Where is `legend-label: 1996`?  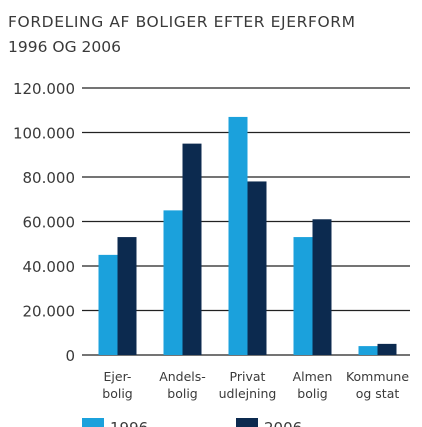
legend-label: 1996 is located at coordinates (129, 423).